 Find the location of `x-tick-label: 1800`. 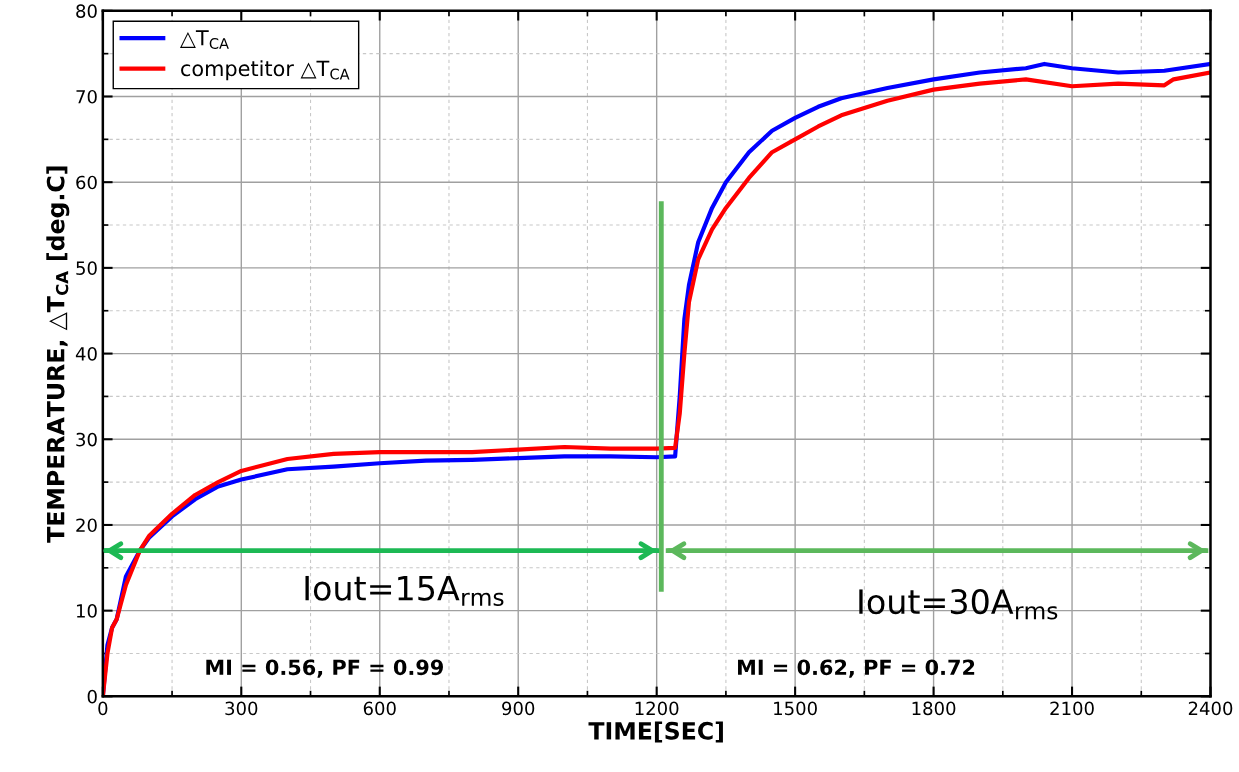

x-tick-label: 1800 is located at coordinates (934, 708).